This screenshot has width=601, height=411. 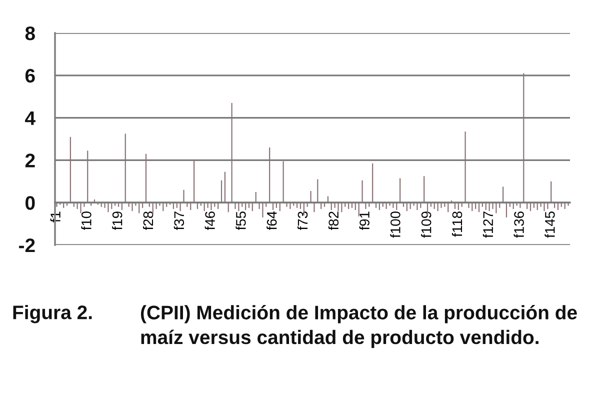 What do you see at coordinates (271, 220) in the screenshot?
I see `x-tick-label: f64` at bounding box center [271, 220].